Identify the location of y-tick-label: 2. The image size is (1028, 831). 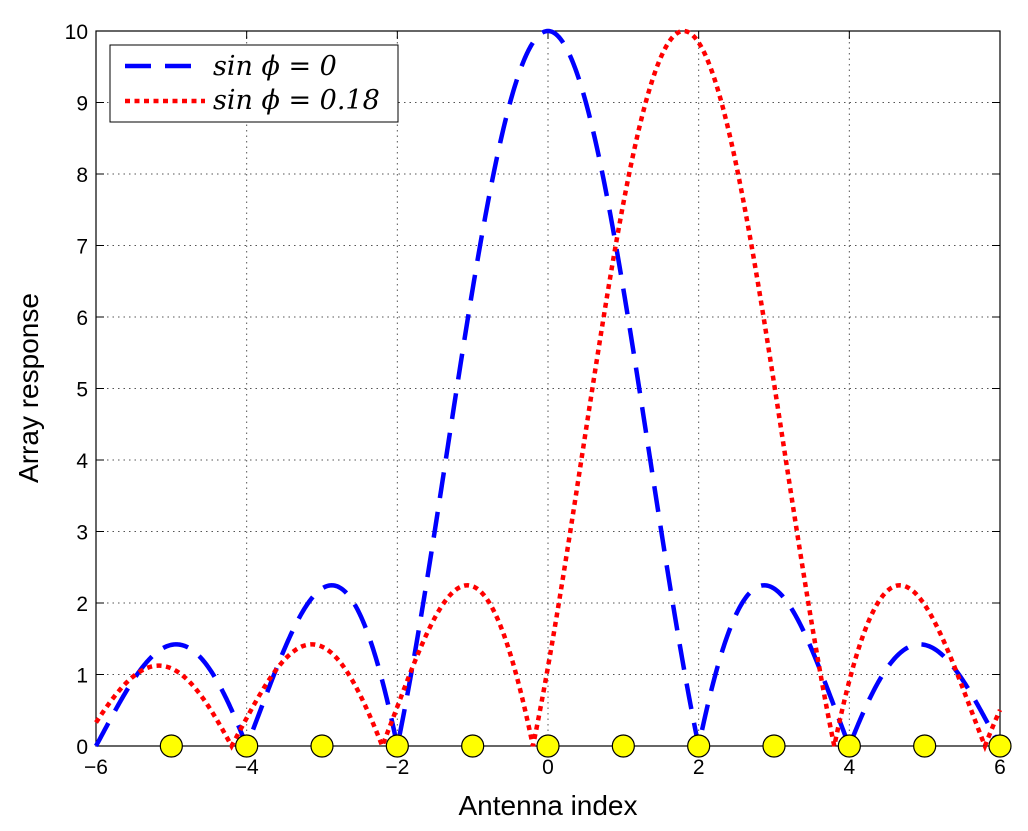
(82, 604).